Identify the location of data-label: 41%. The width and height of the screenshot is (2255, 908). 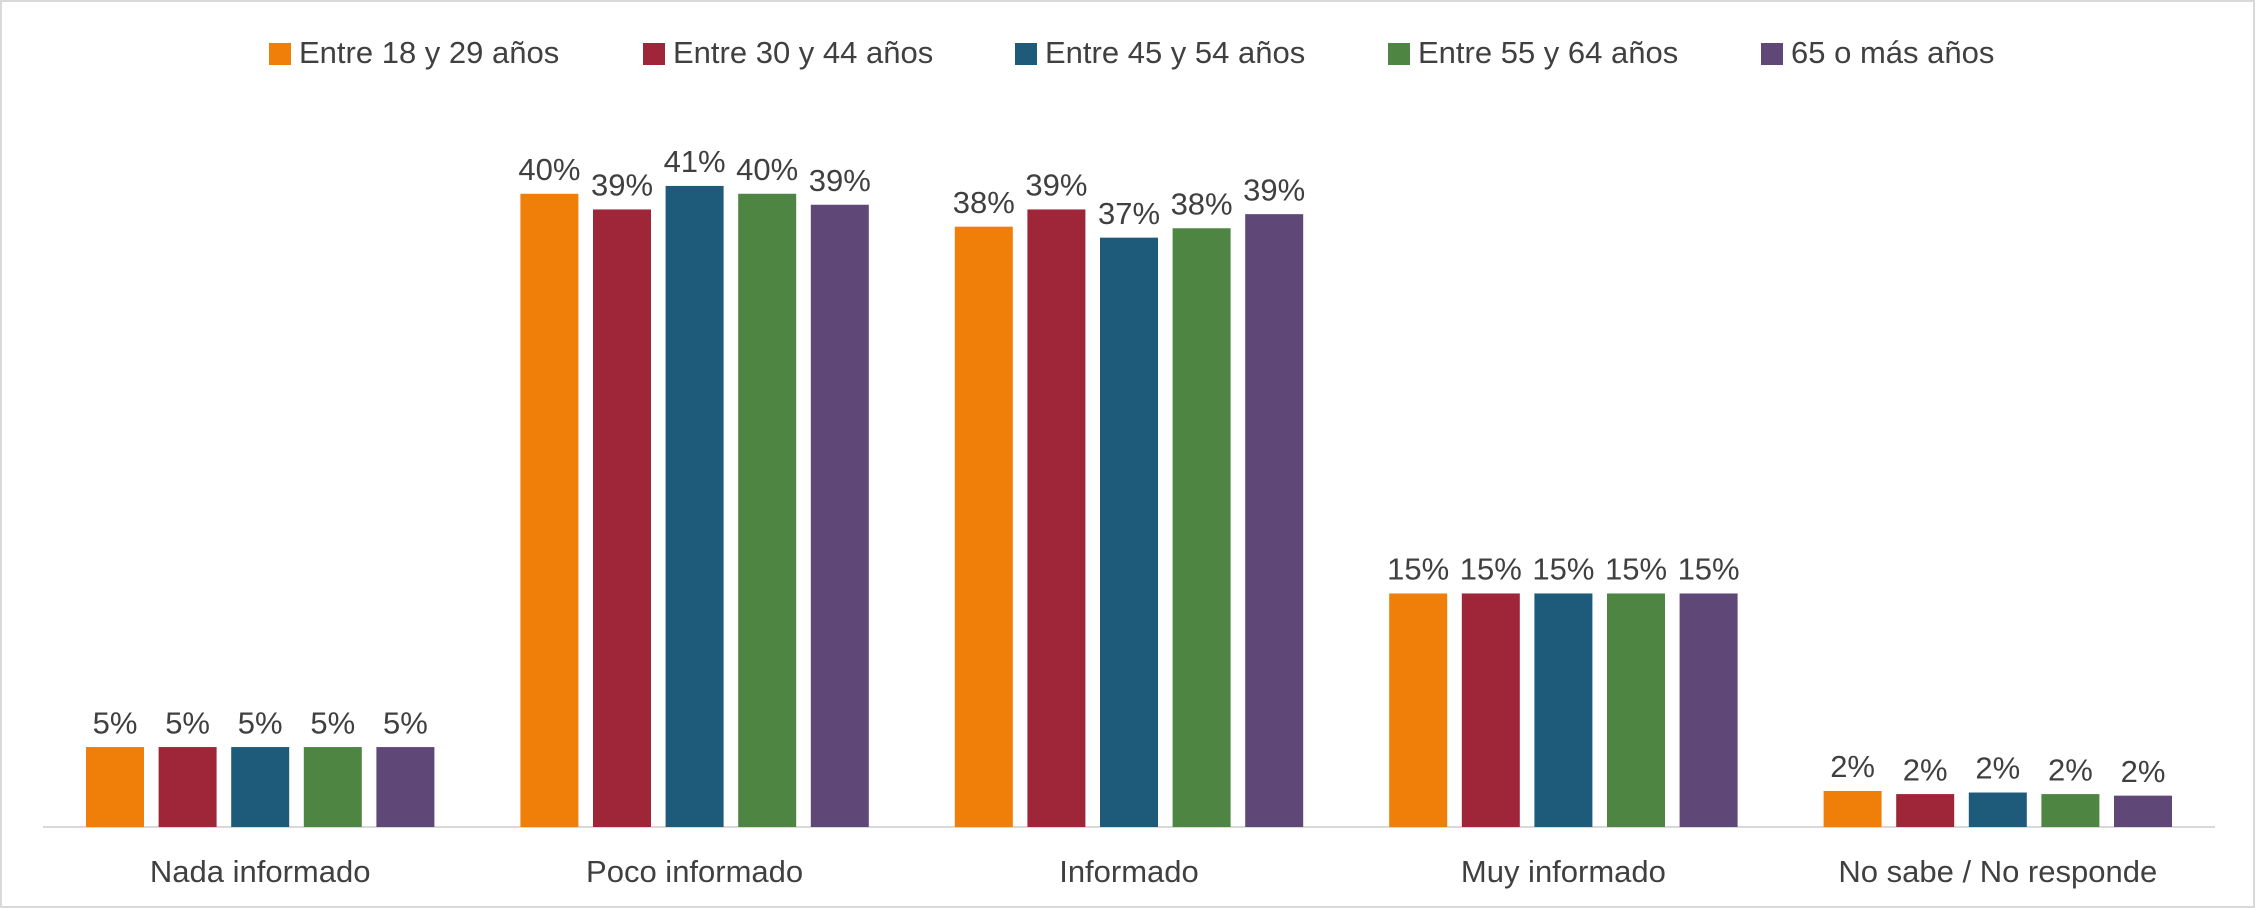
(695, 161).